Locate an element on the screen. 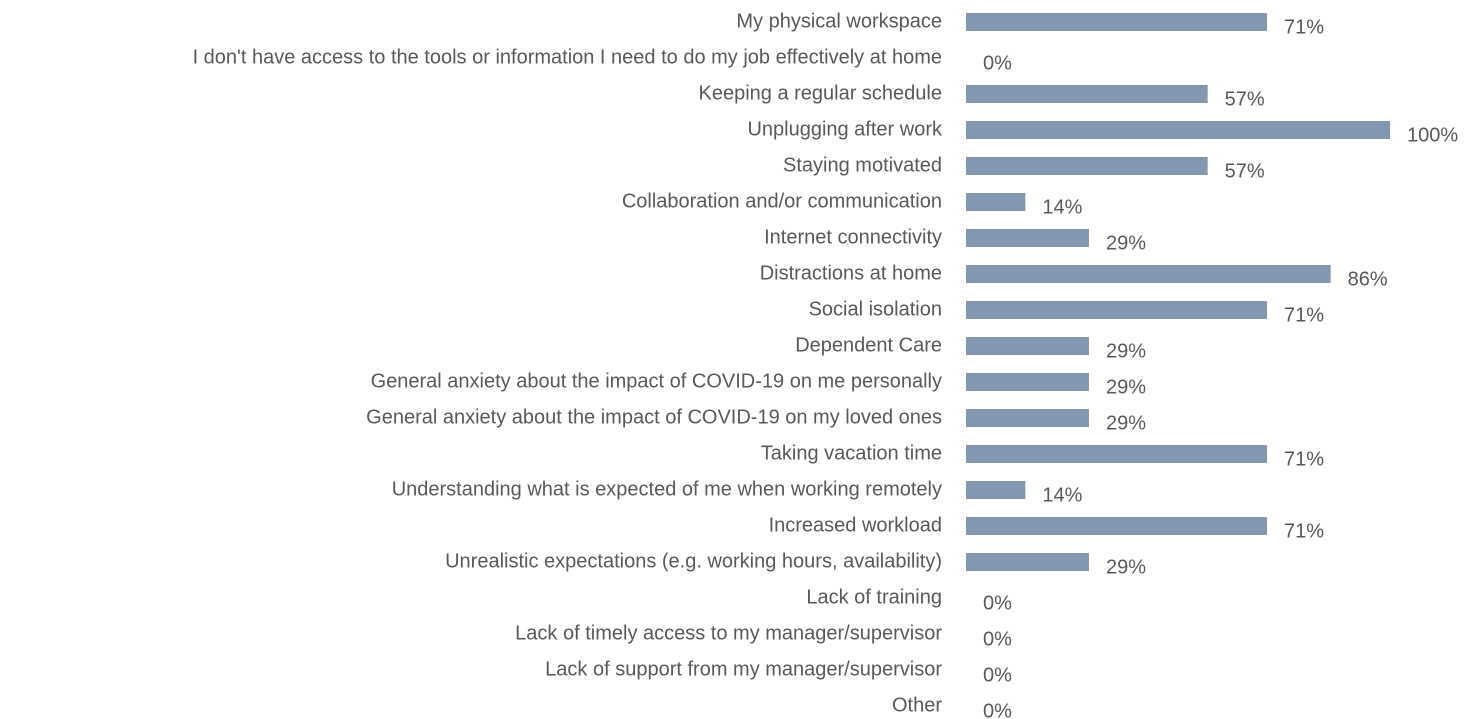  category-label: Internet connectivity is located at coordinates (853, 237).